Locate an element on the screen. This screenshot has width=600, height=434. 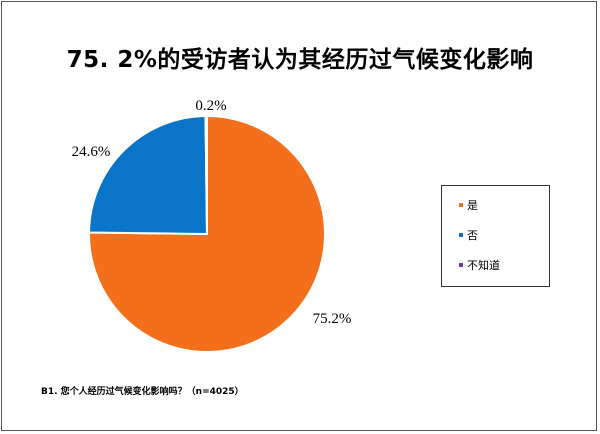
legend-swatch-no is located at coordinates (461, 235).